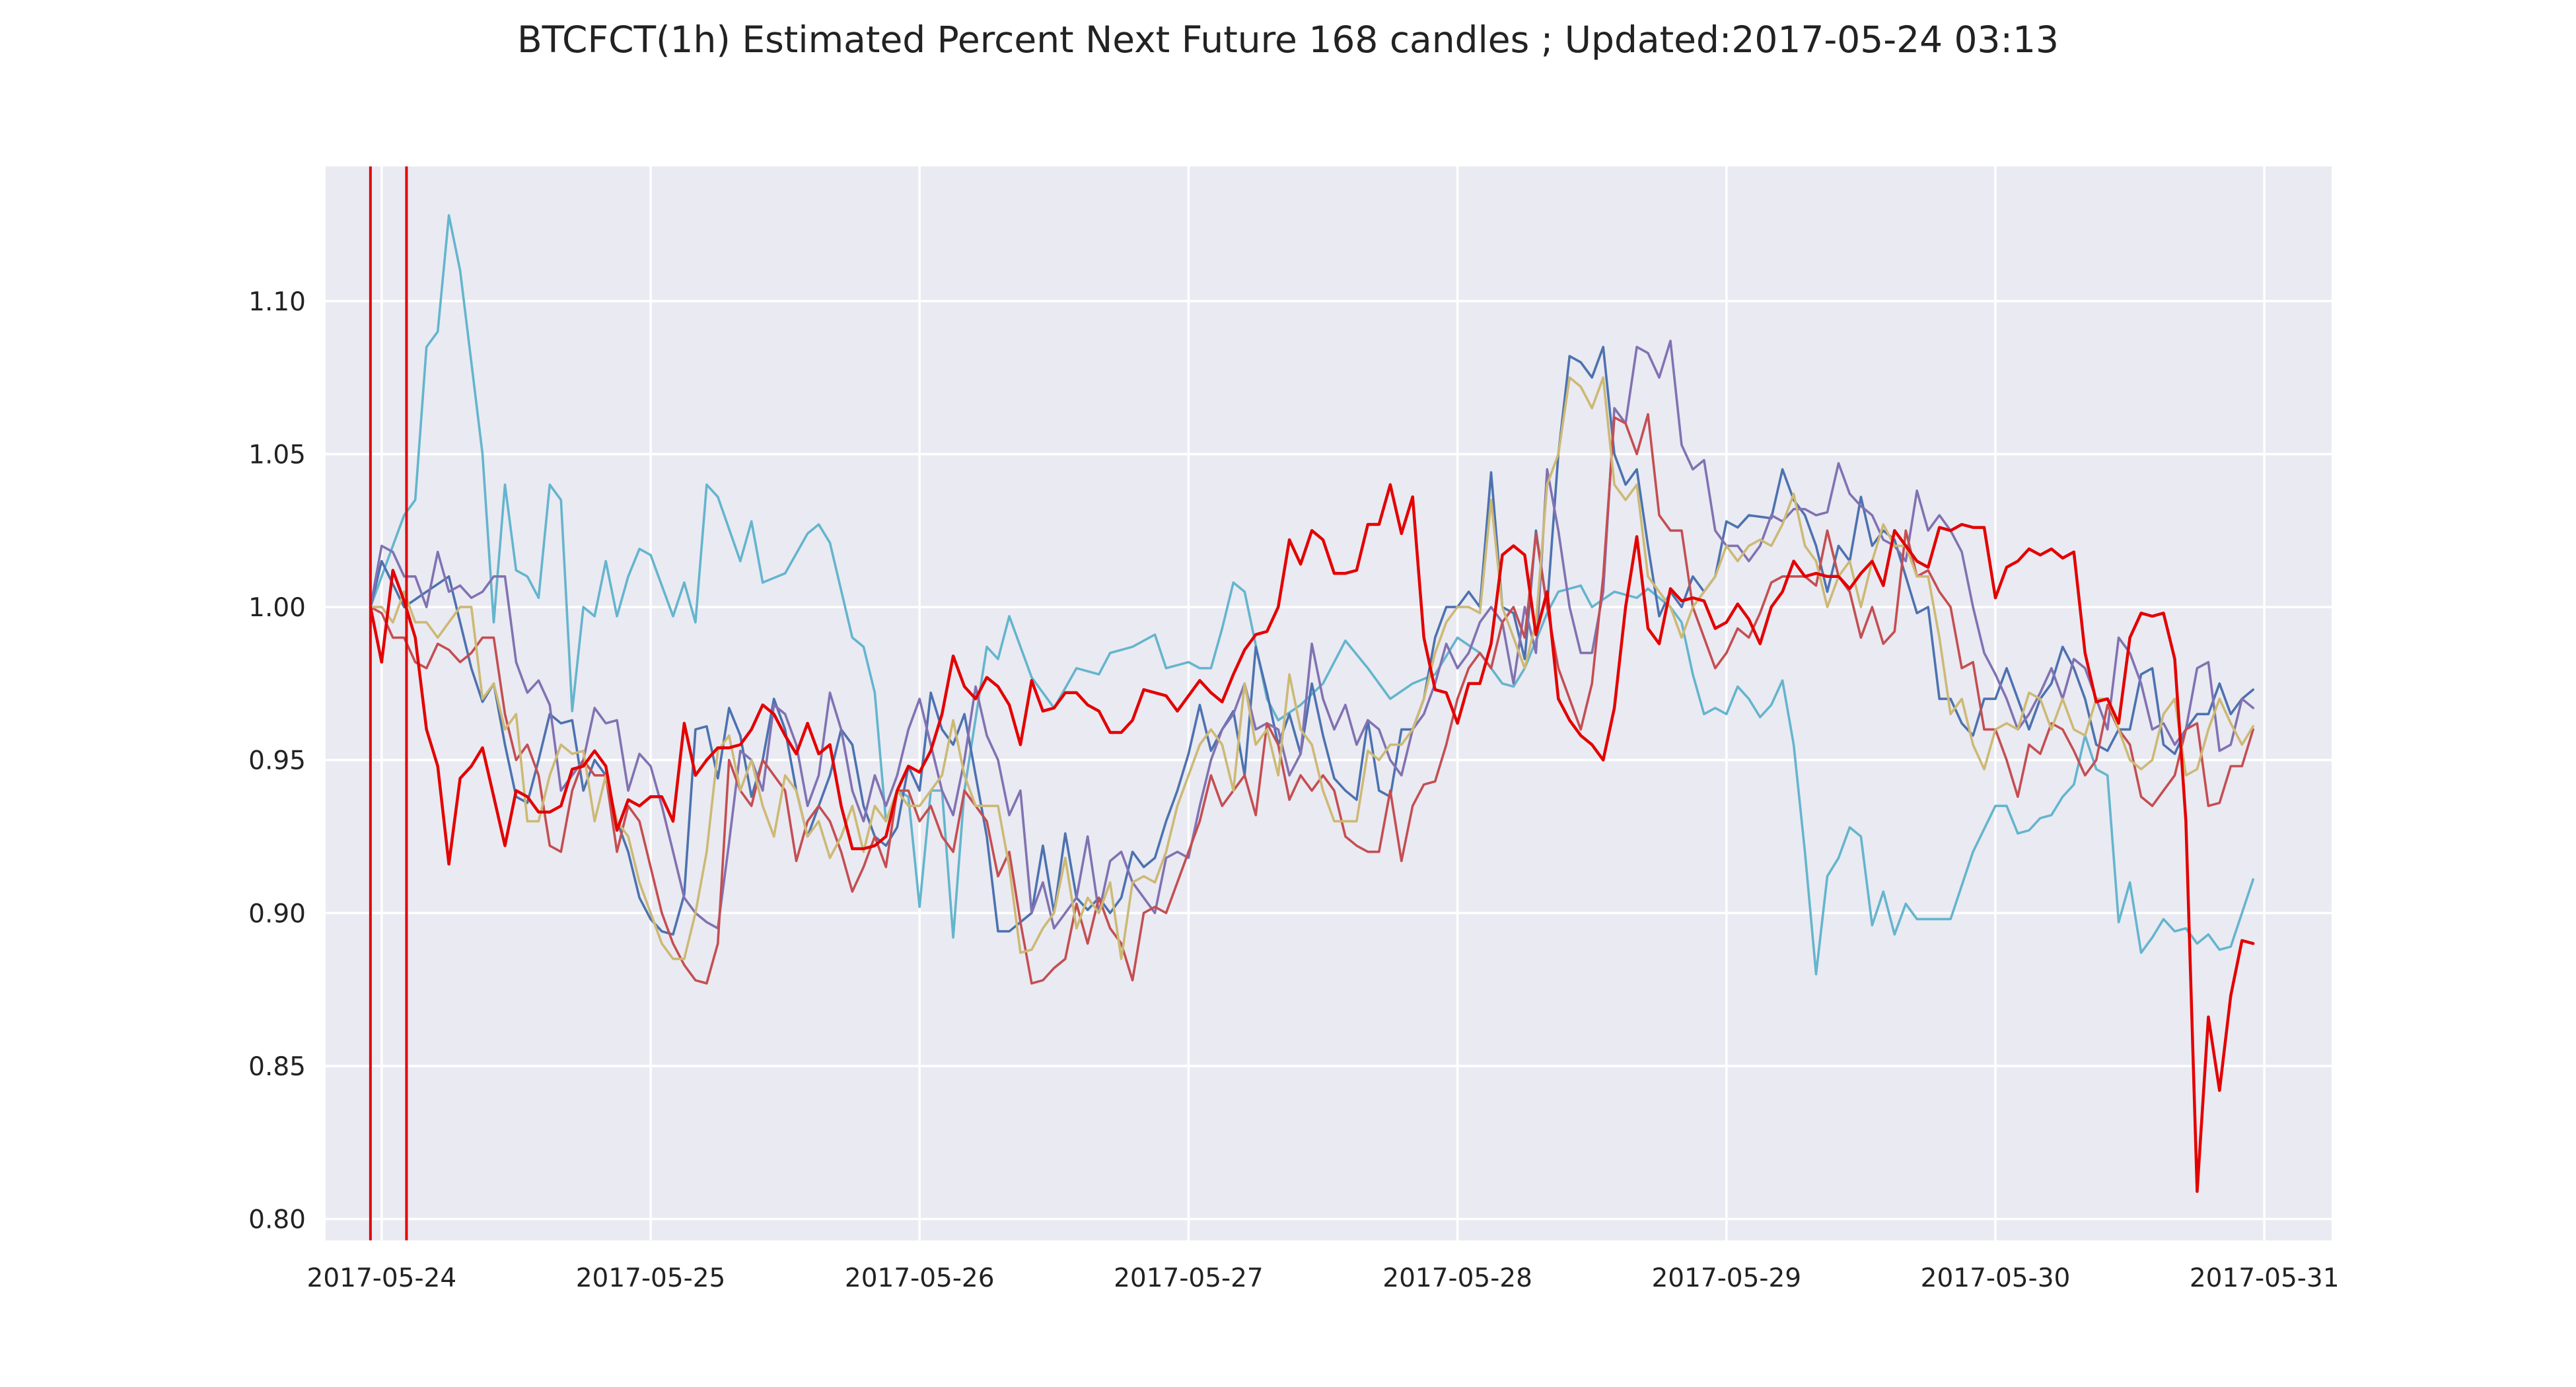  I want to click on x-tick-label: 2017-05-25, so click(651, 1278).